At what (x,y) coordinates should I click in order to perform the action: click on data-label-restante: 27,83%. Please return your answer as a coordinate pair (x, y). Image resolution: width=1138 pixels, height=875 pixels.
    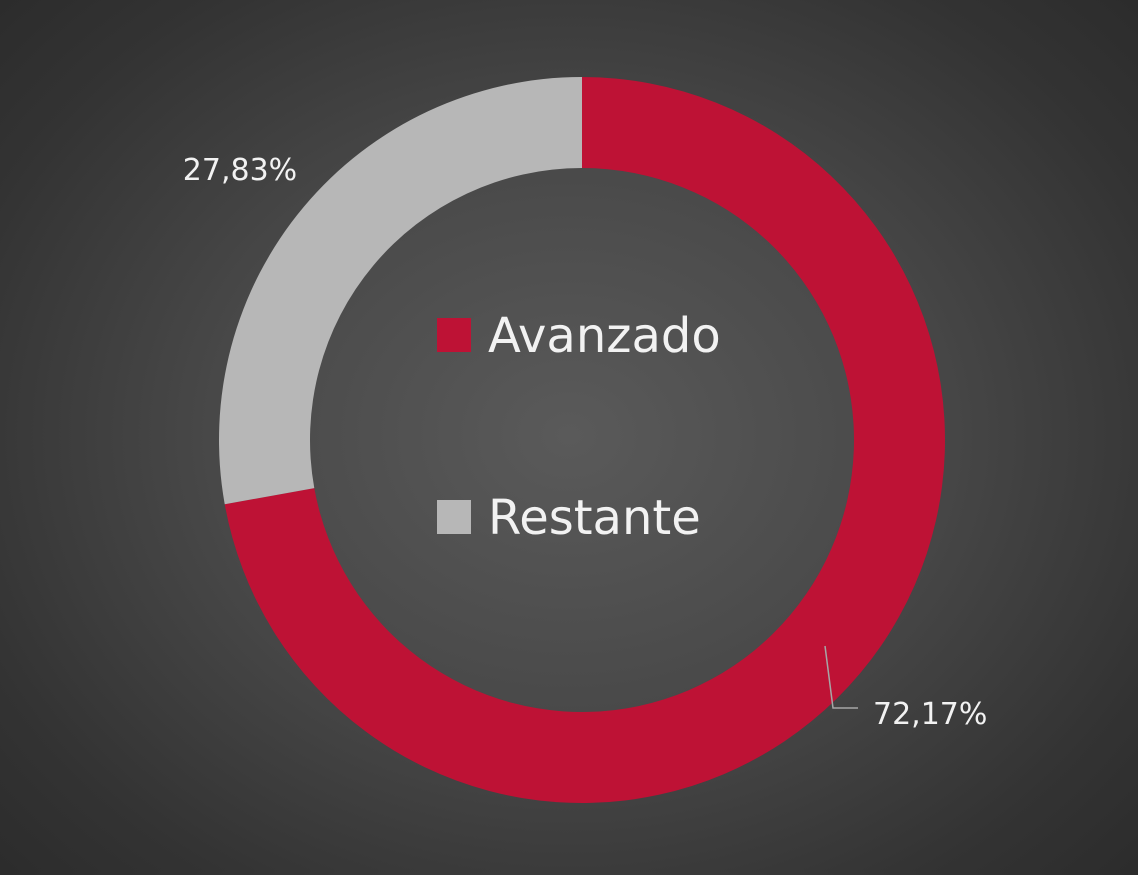
    Looking at the image, I should click on (240, 170).